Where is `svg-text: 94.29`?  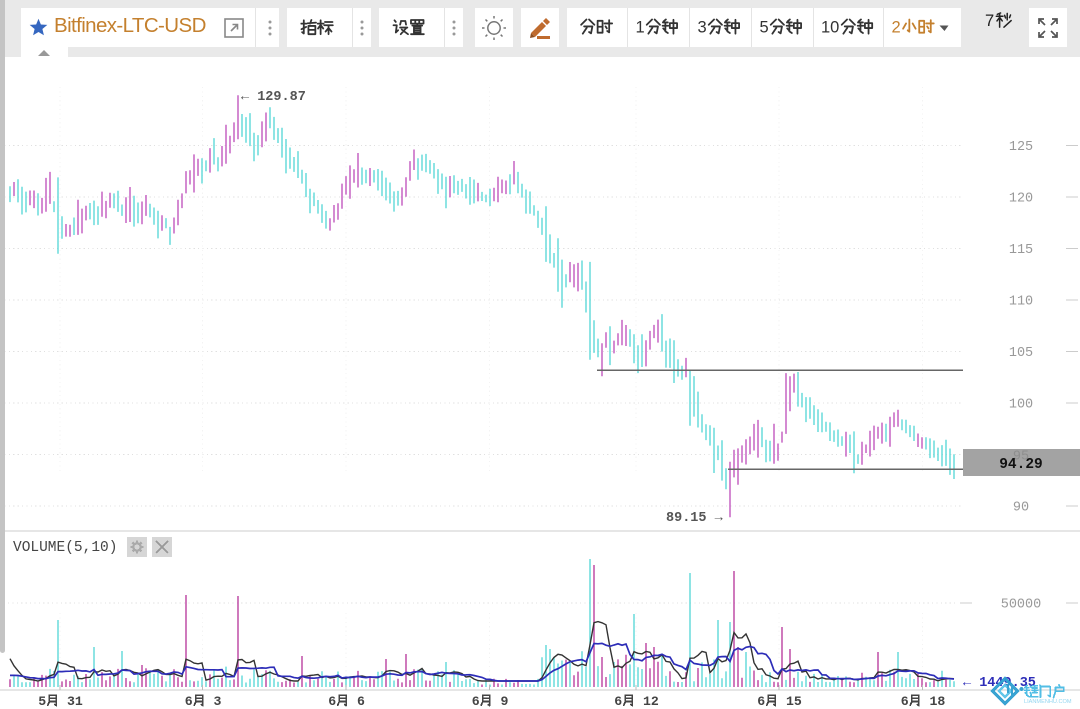
svg-text: 94.29 is located at coordinates (1021, 465).